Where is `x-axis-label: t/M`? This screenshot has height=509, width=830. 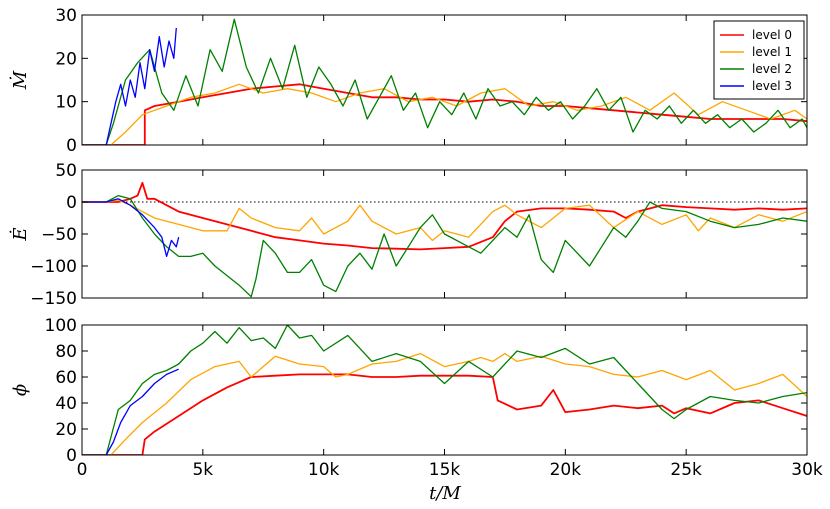 x-axis-label: t/M is located at coordinates (445, 493).